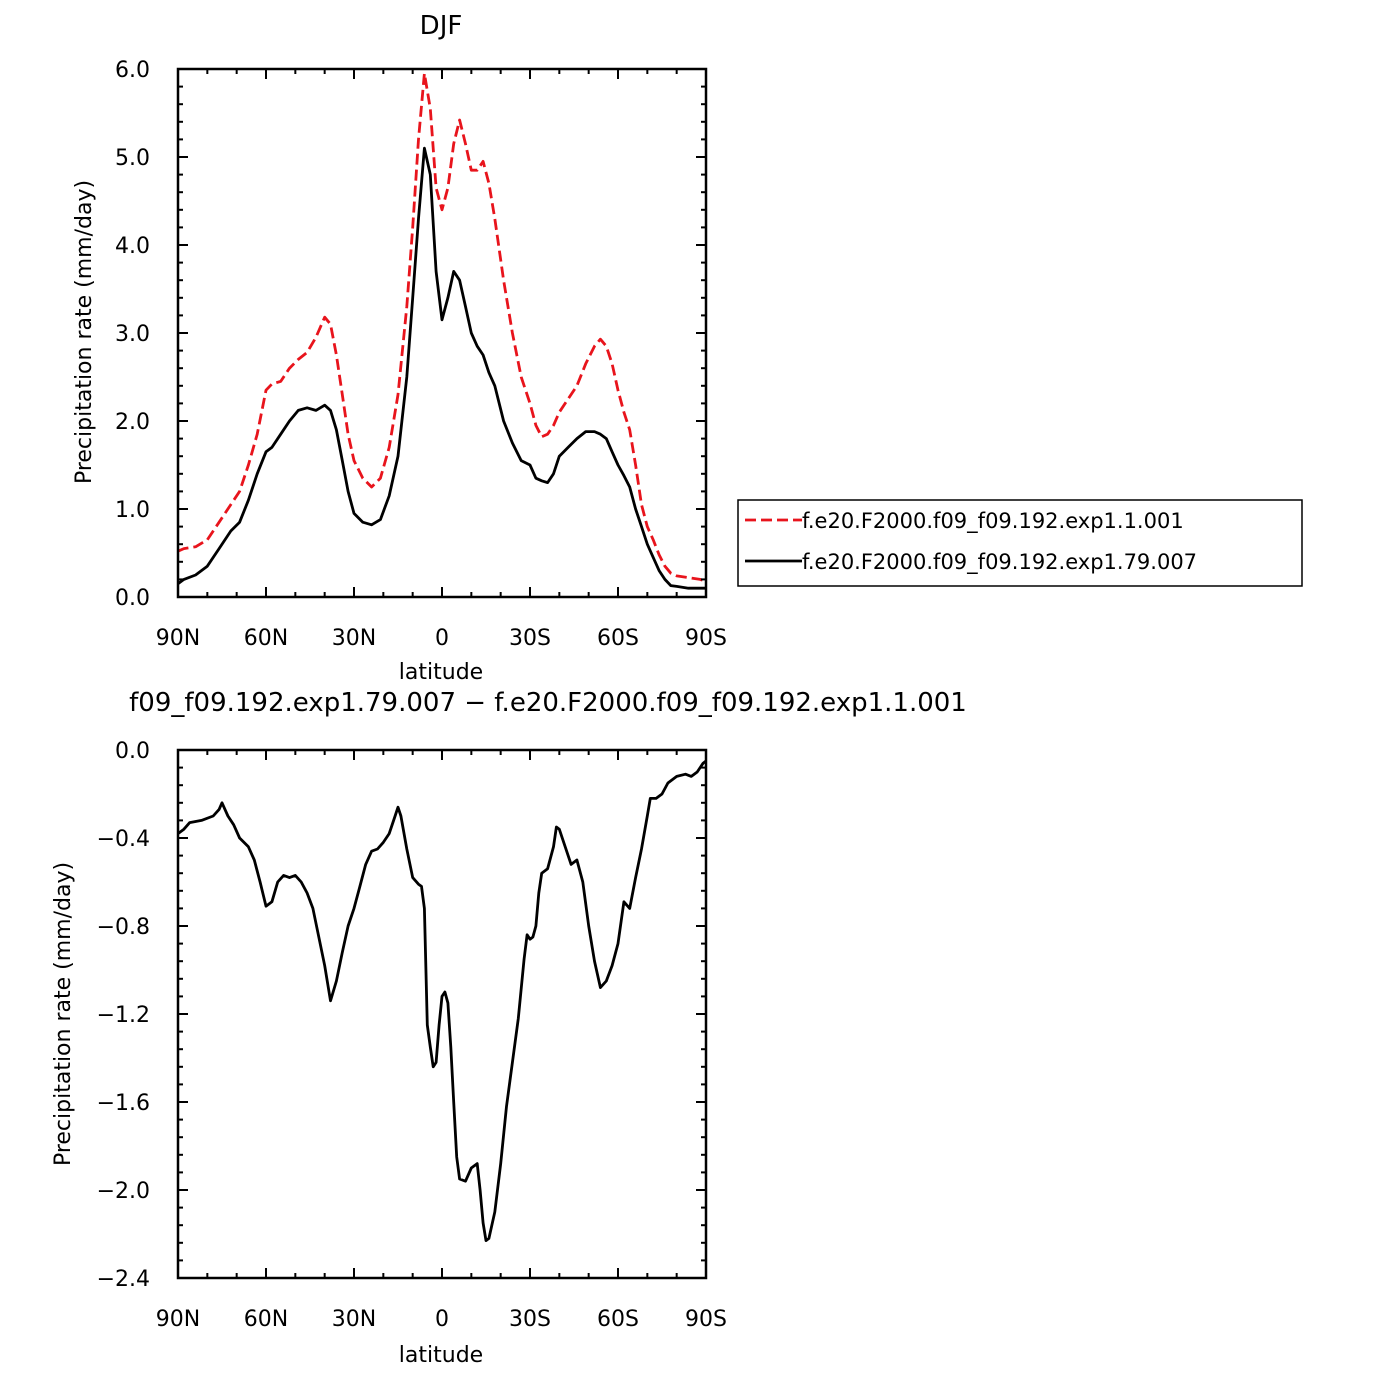 This screenshot has height=1374, width=1374. Describe the element at coordinates (123, 1191) in the screenshot. I see `y-tick-label: −2.0` at that location.